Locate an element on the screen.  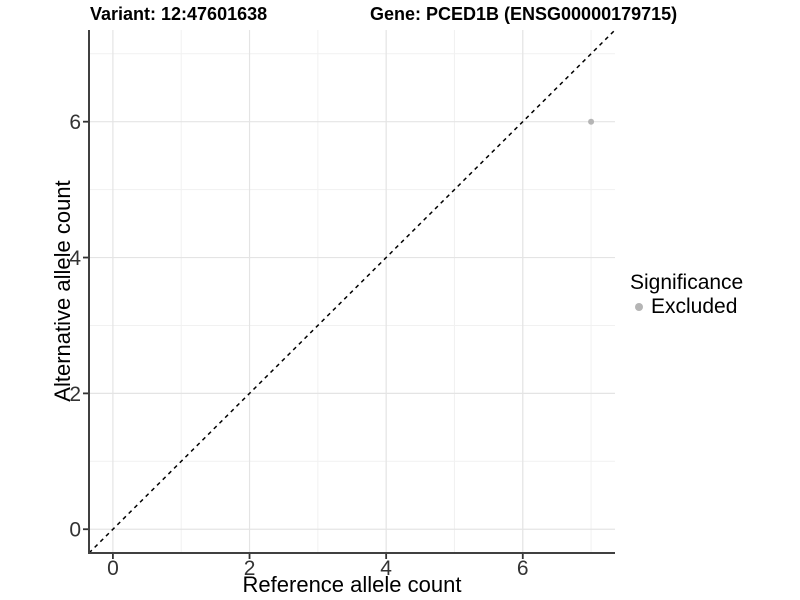
x-tick-label: 4 is located at coordinates (386, 568).